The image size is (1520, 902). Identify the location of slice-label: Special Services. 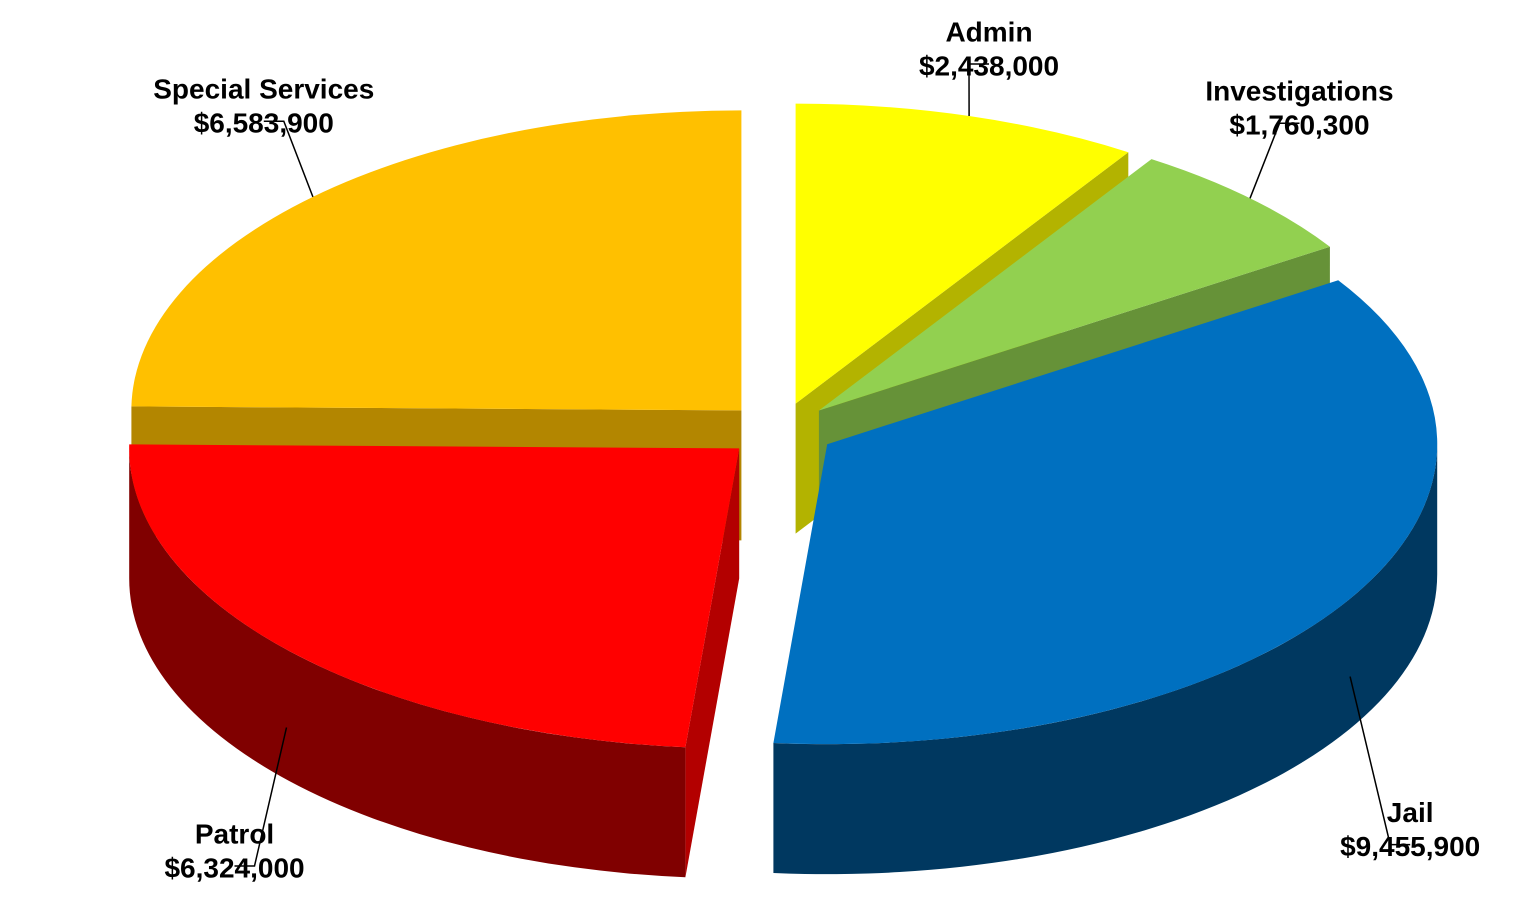
(263, 89).